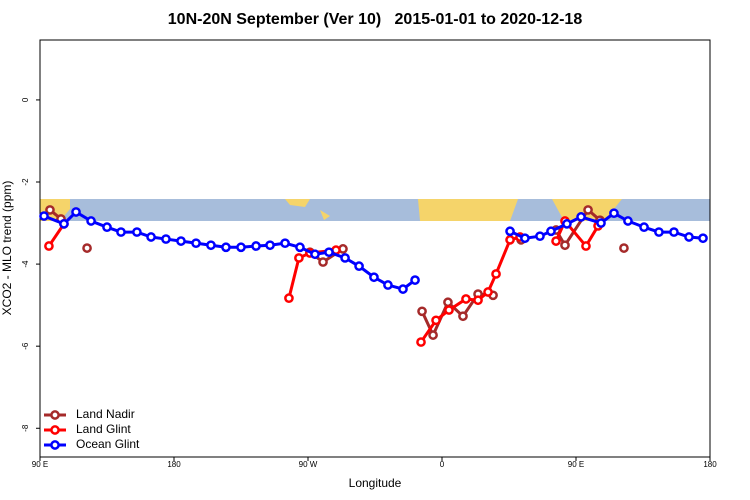 The image size is (750, 500). What do you see at coordinates (25, 428) in the screenshot?
I see `y-tick-label: -8` at bounding box center [25, 428].